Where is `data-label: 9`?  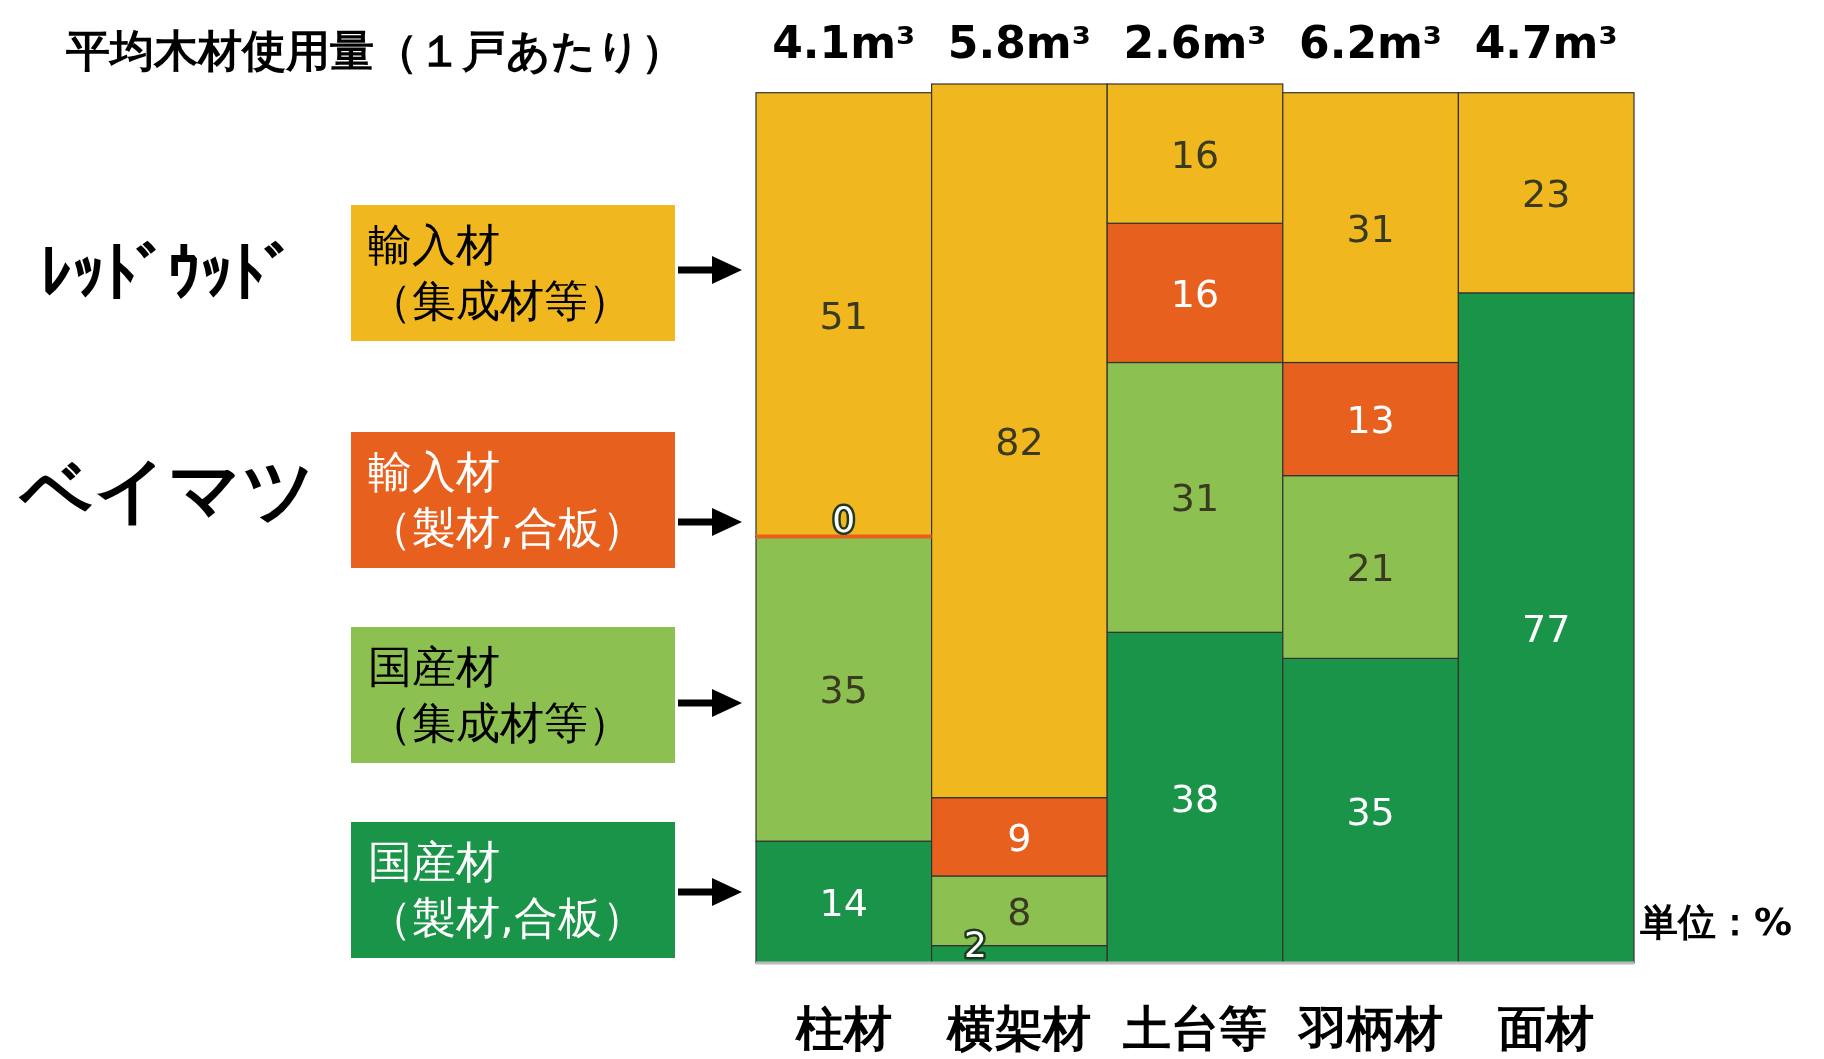 data-label: 9 is located at coordinates (1019, 837).